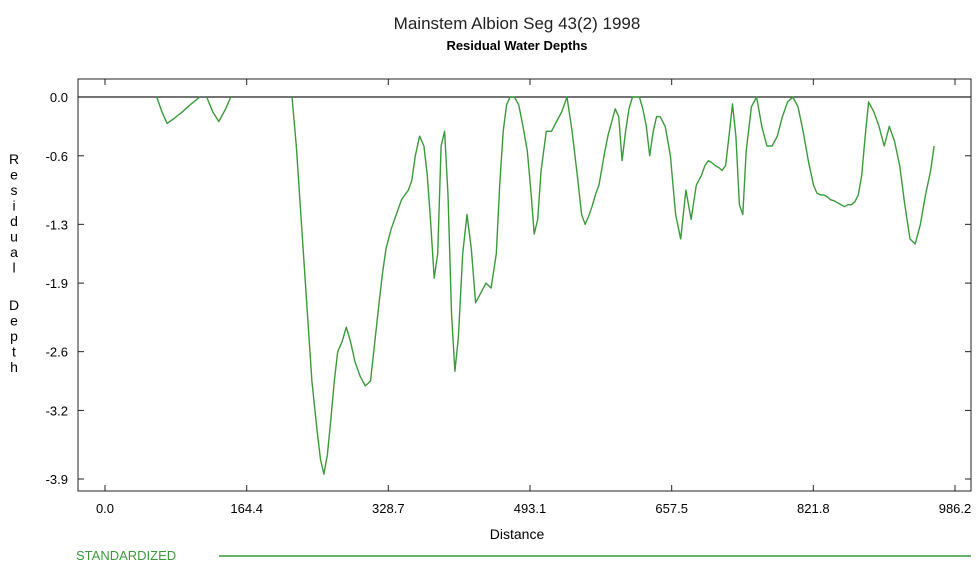 The width and height of the screenshot is (979, 566). Describe the element at coordinates (57, 410) in the screenshot. I see `y-tick-label: -3.2` at that location.